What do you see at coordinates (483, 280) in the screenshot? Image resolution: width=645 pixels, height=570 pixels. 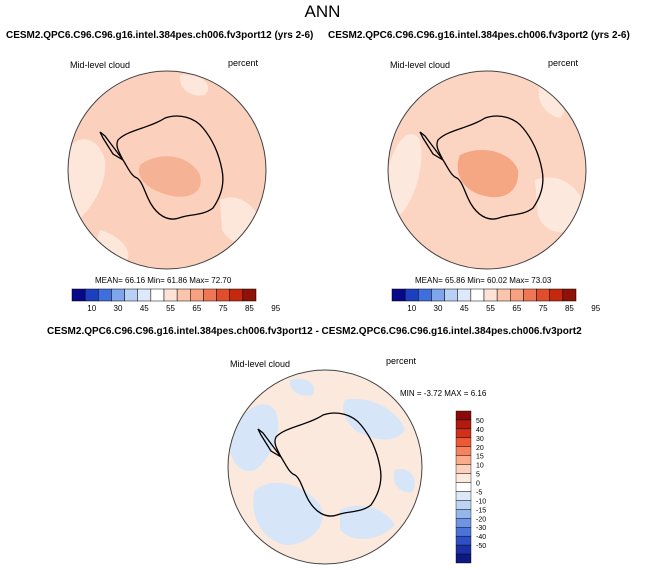 I see `panel2-stats: MEAN= 65.86 Min= 60.02 Max= 73.03` at bounding box center [483, 280].